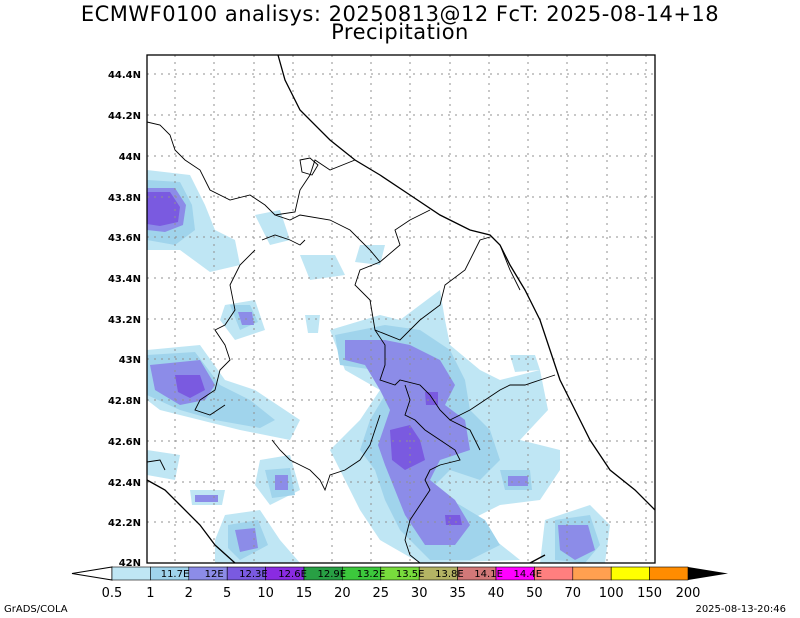  What do you see at coordinates (528, 574) in the screenshot?
I see `lon-label: 14.4E` at bounding box center [528, 574].